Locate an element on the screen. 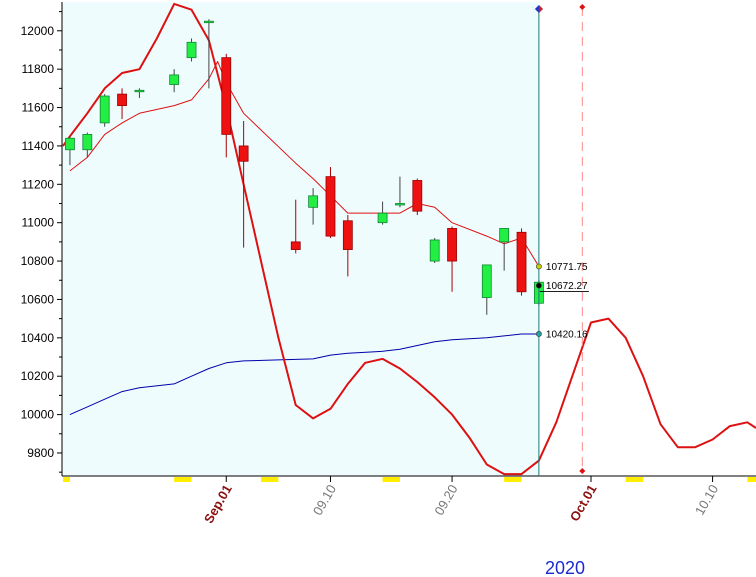 The image size is (756, 577). y-tick-label: 10200 is located at coordinates (38, 376).